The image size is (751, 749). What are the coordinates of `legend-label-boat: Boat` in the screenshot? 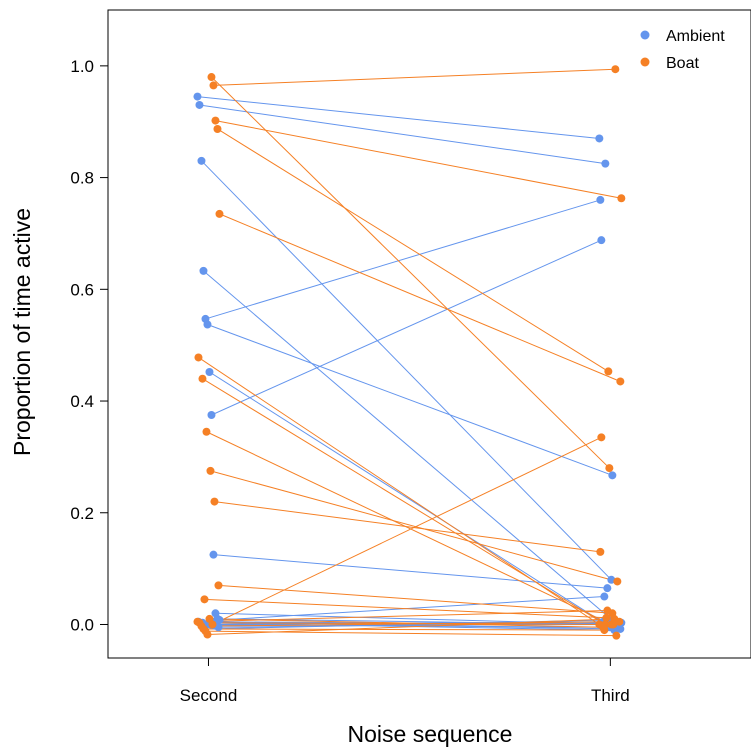 It's located at (682, 63).